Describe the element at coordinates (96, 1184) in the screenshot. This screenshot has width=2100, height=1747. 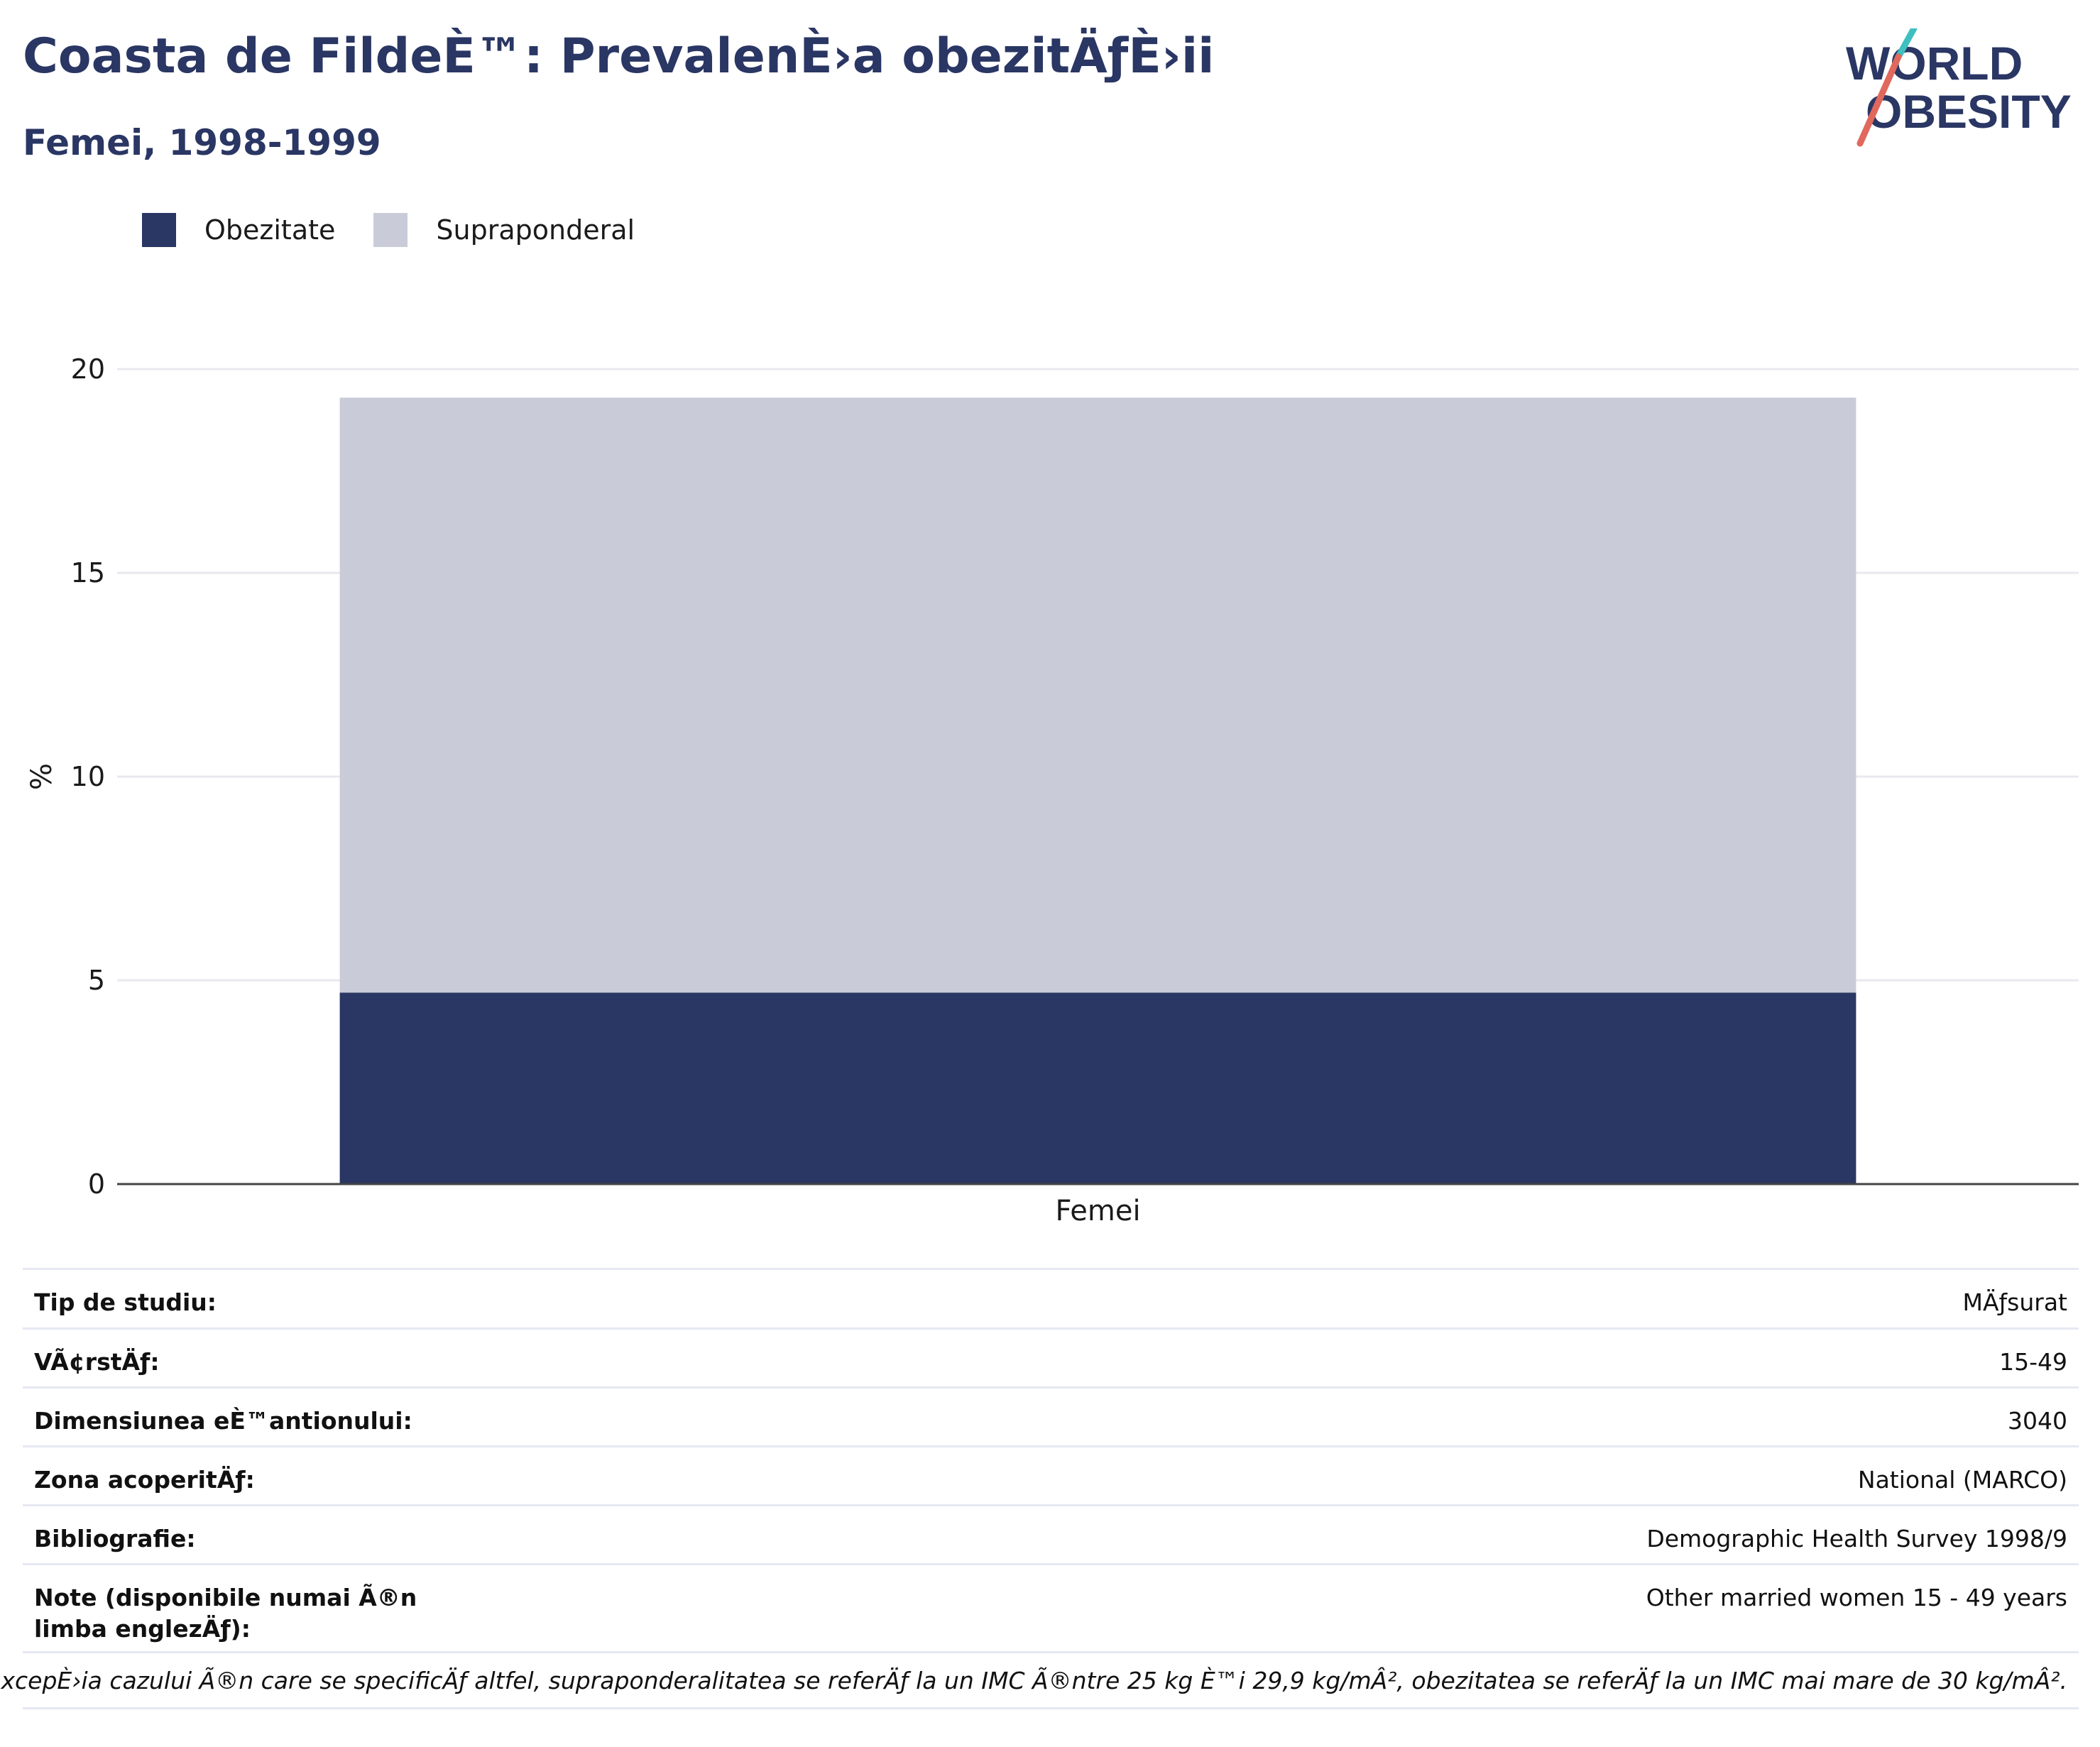
I see `y-tick-label: 0` at that location.